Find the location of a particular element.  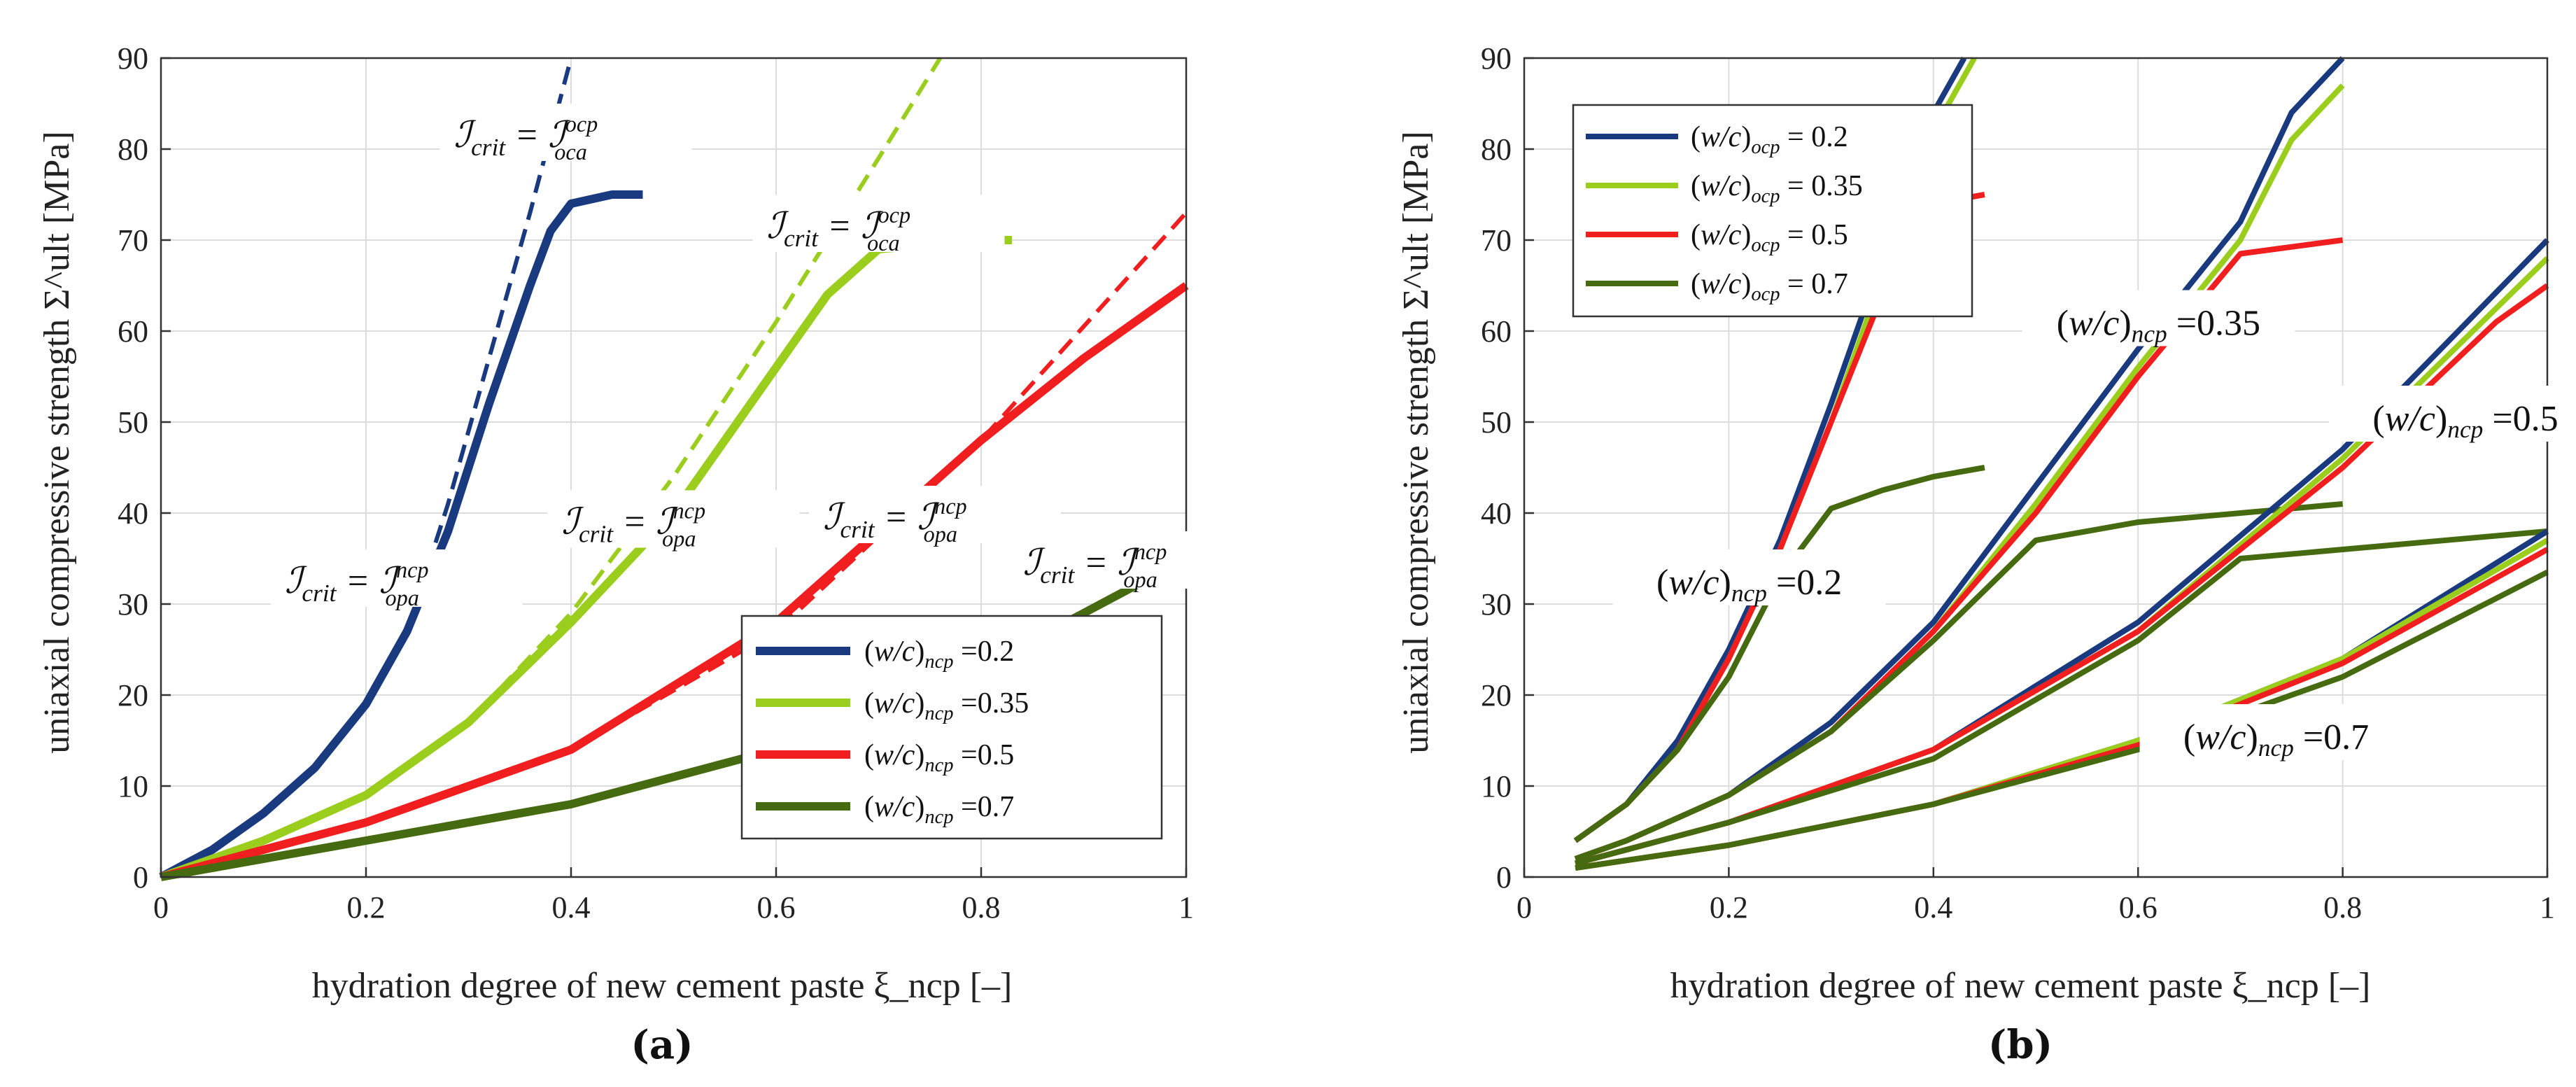

group-label-text: (w/c)ncp =0.5 is located at coordinates (2465, 421).